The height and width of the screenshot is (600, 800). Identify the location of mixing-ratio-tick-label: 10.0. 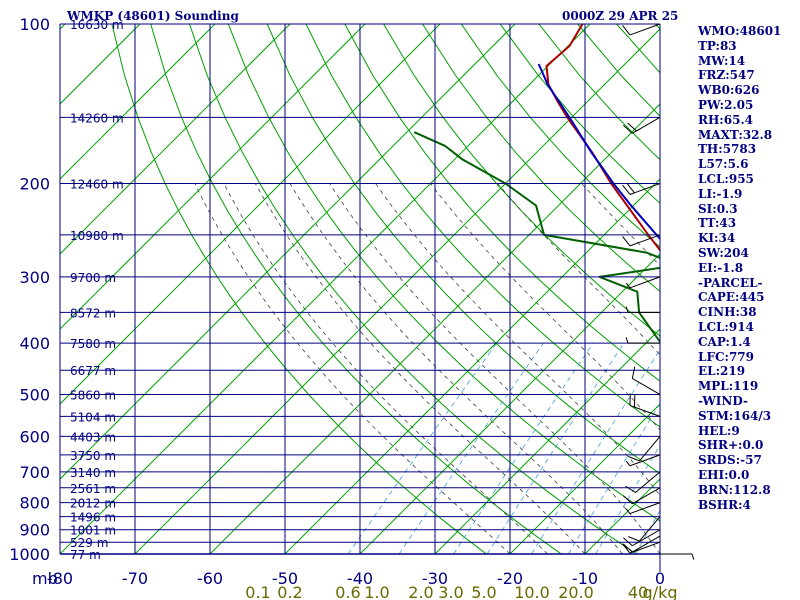
(532, 591).